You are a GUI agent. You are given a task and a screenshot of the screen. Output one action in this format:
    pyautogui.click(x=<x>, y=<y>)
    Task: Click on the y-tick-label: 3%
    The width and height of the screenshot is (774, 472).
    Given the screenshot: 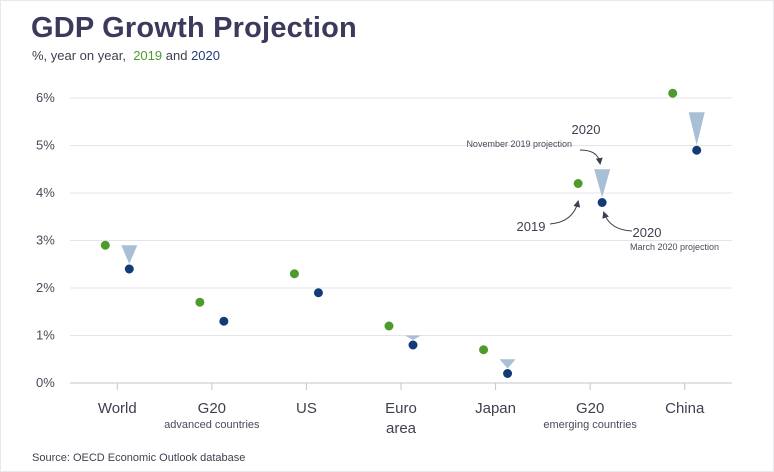 What is the action you would take?
    pyautogui.click(x=45, y=240)
    